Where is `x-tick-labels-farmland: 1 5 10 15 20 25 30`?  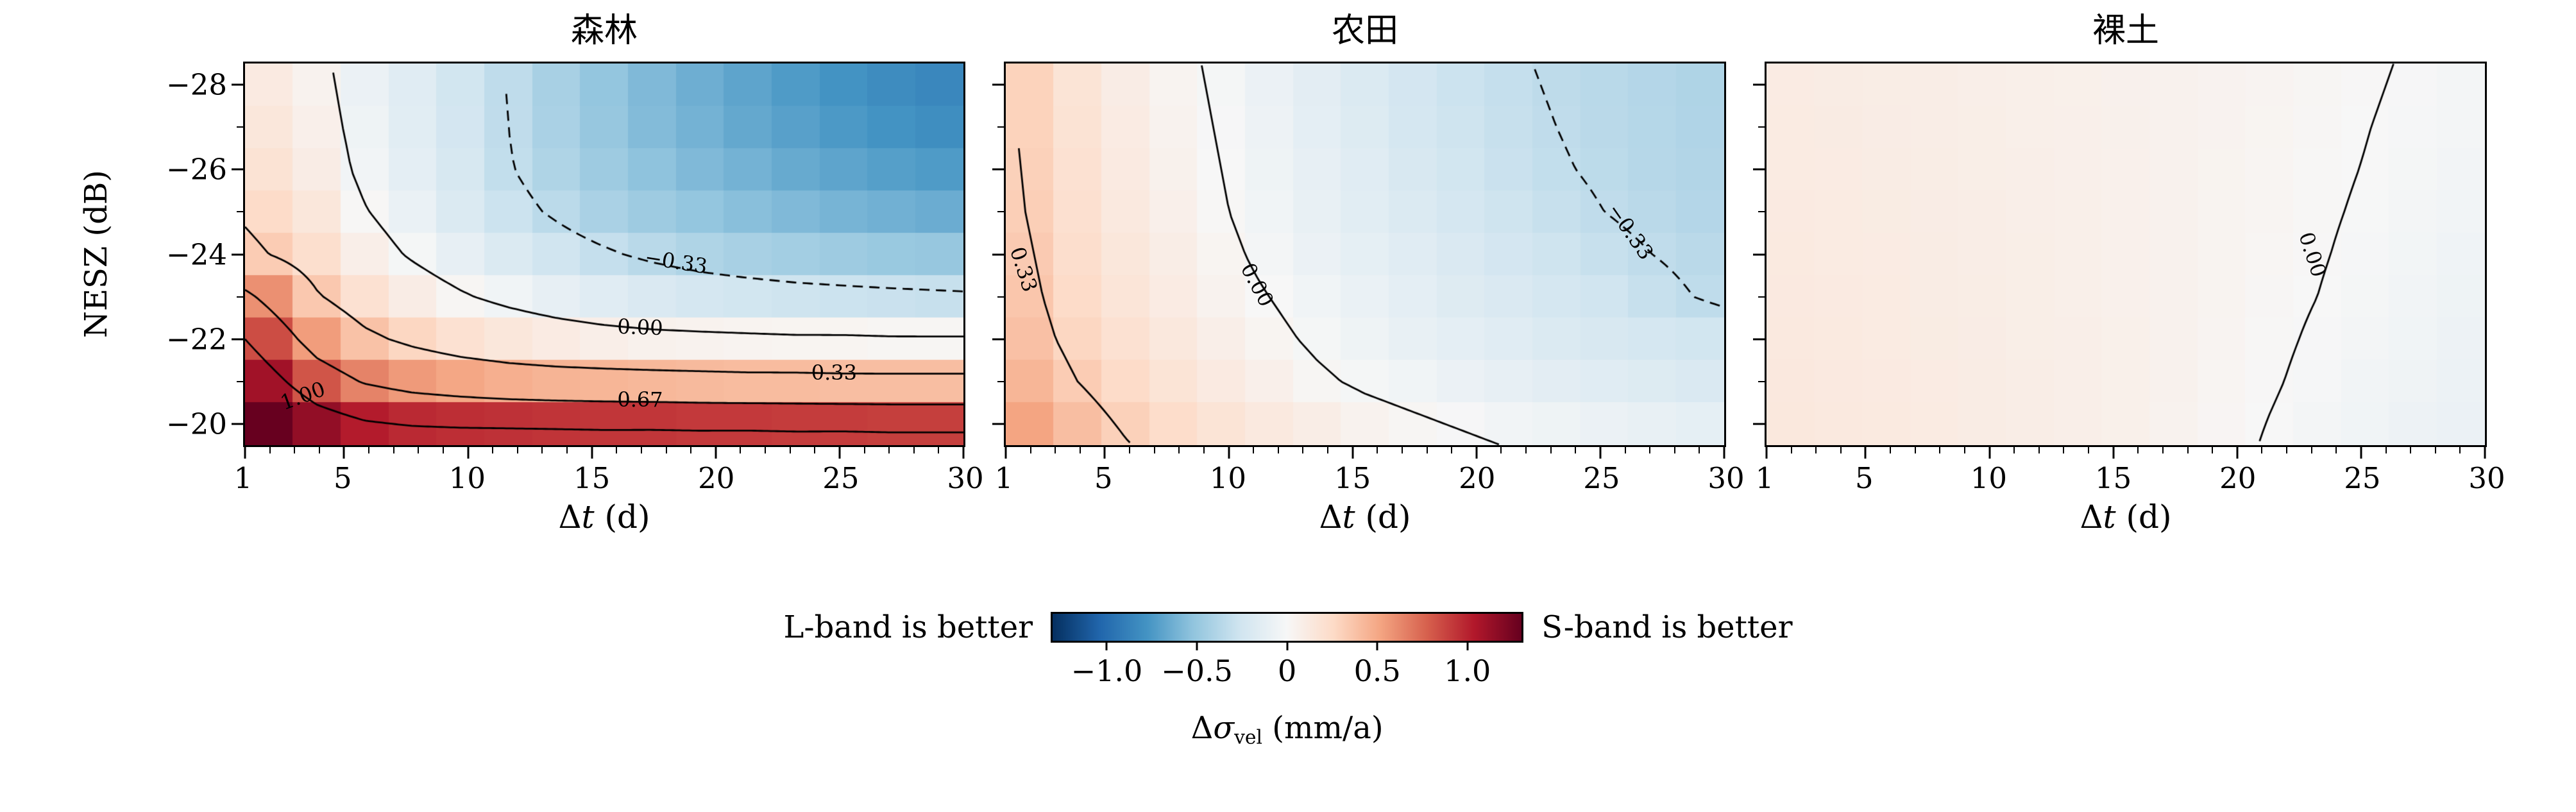
x-tick-labels-farmland: 1 5 10 15 20 25 30 is located at coordinates (1370, 471).